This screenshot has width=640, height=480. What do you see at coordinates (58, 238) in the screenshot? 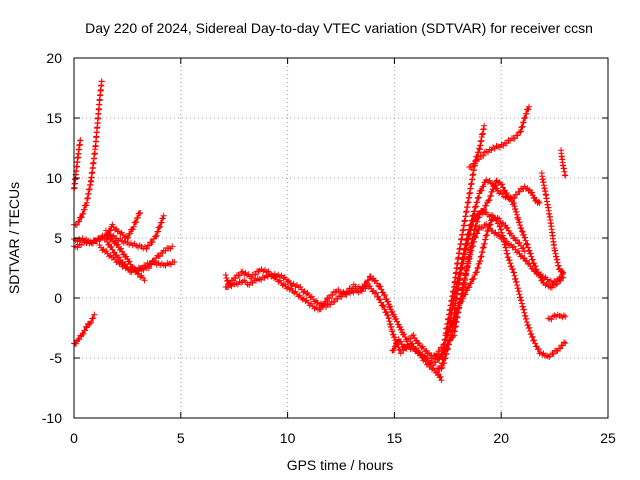
I see `y-tick-label: 5` at bounding box center [58, 238].